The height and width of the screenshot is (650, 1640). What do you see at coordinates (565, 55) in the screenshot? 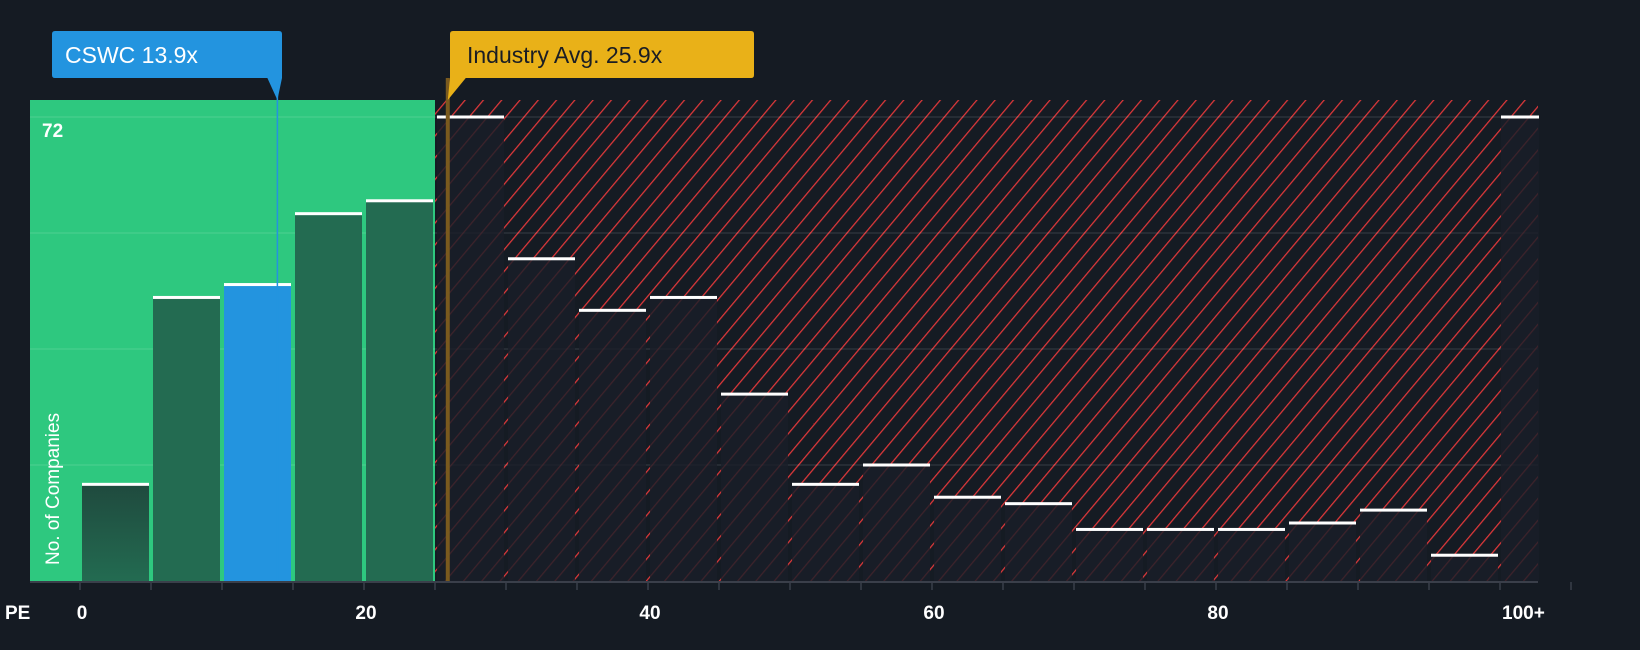
I see `industry-avg-label: Industry Avg. 25.9x` at bounding box center [565, 55].